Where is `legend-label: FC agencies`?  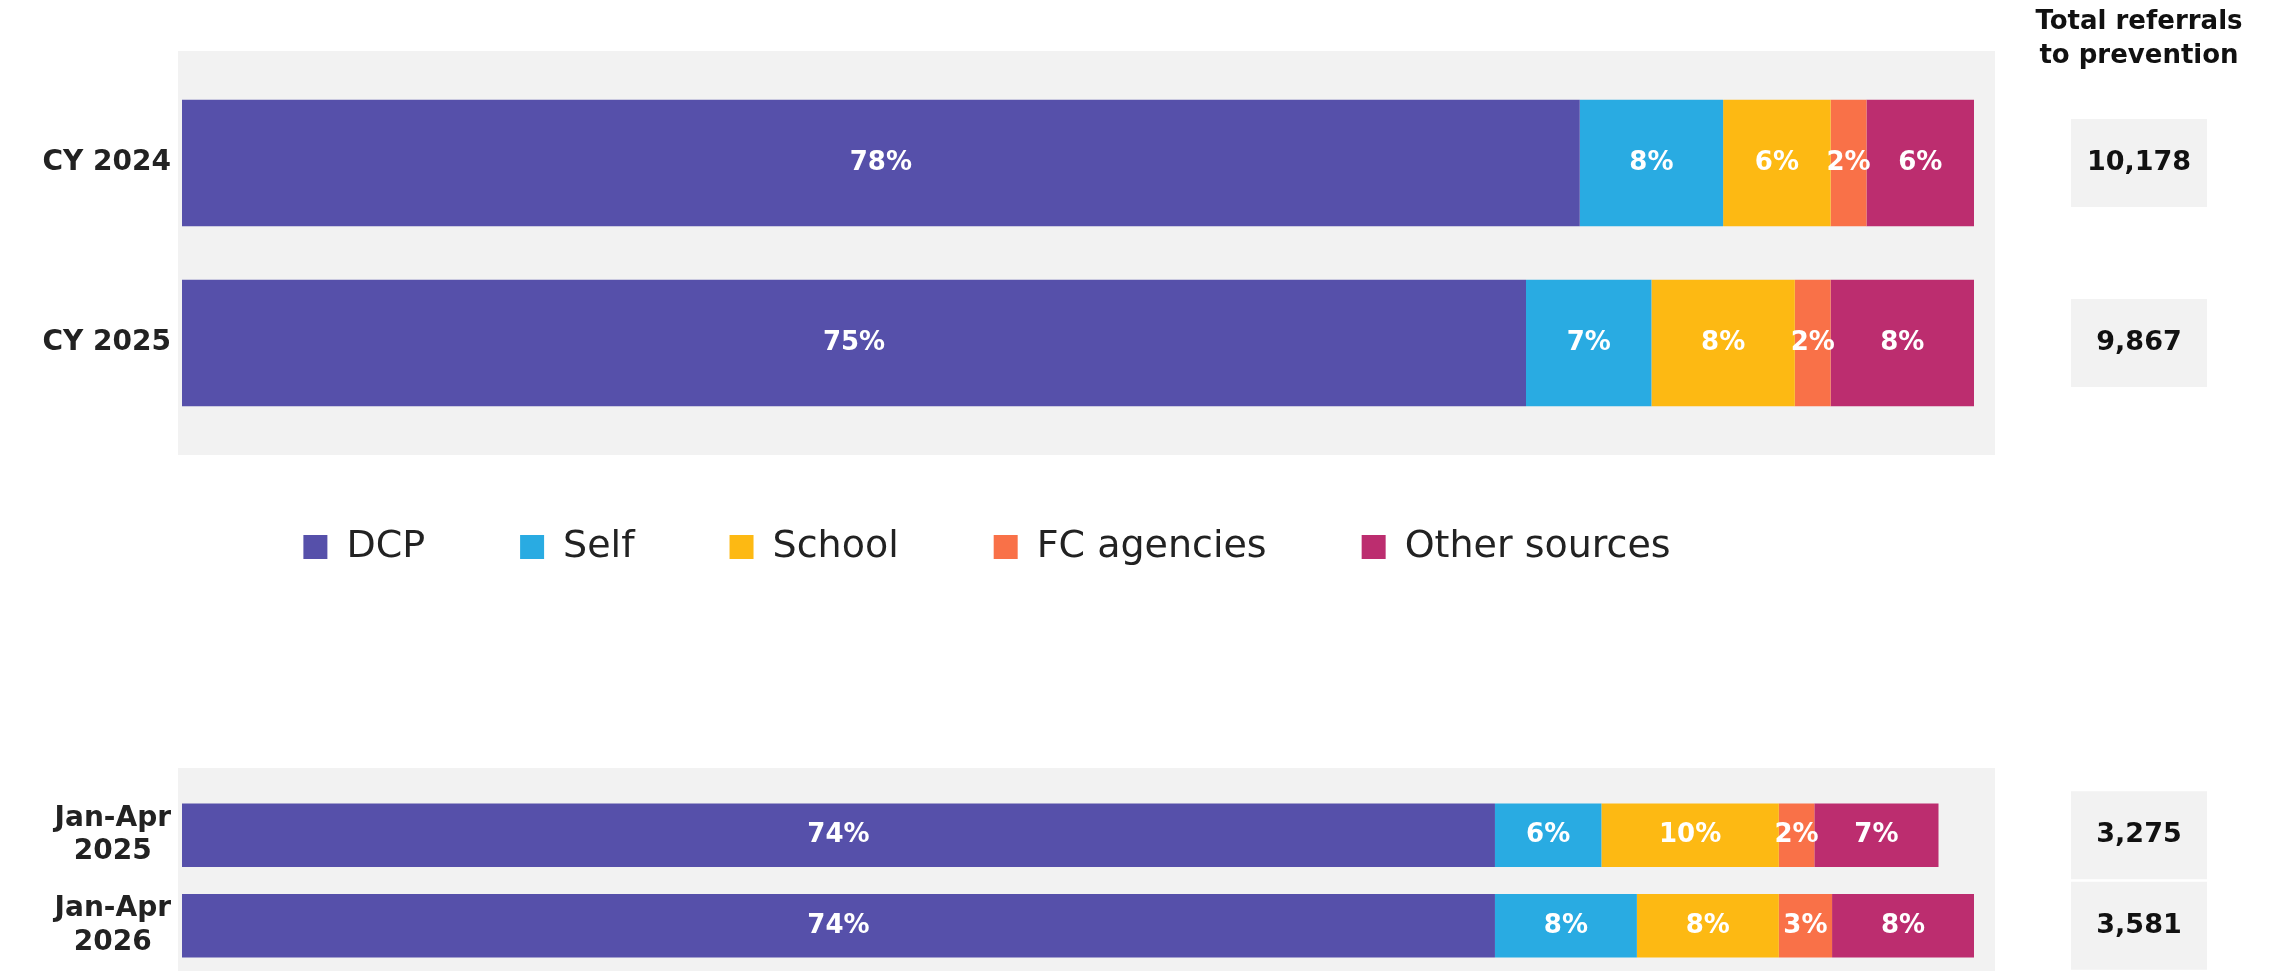 legend-label: FC agencies is located at coordinates (1151, 543).